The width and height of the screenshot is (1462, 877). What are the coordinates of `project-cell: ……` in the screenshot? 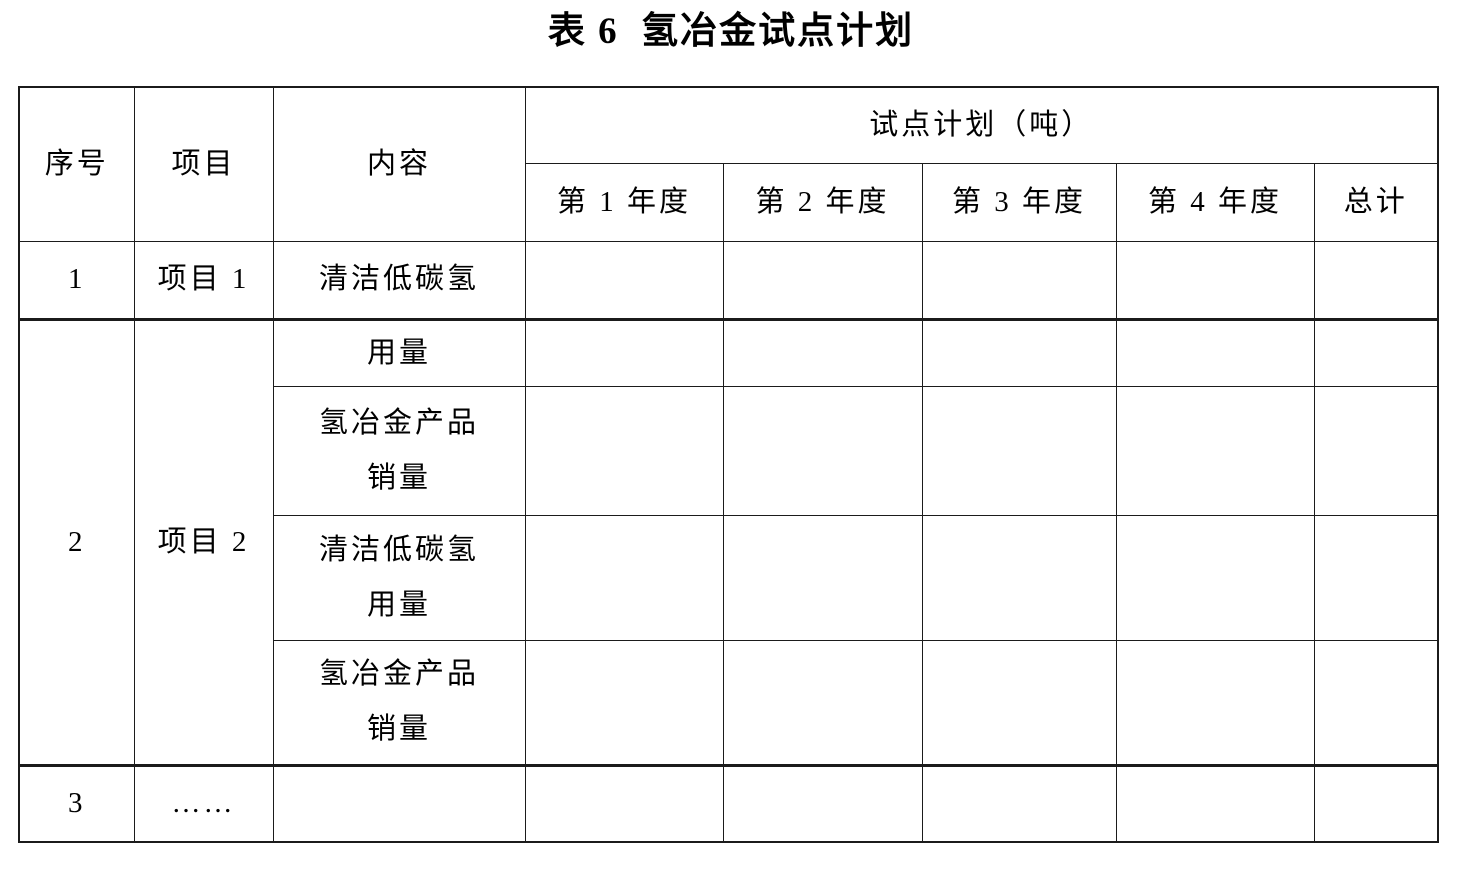 It's located at (203, 803).